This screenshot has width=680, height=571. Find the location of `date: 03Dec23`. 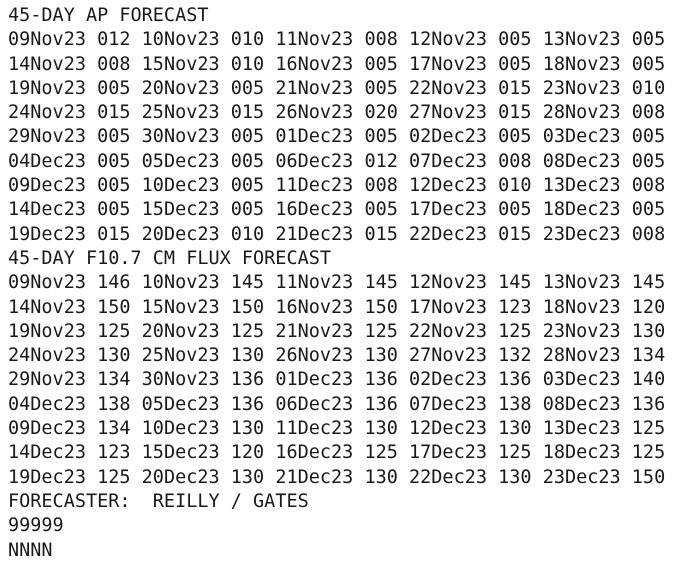

date: 03Dec23 is located at coordinates (581, 137).